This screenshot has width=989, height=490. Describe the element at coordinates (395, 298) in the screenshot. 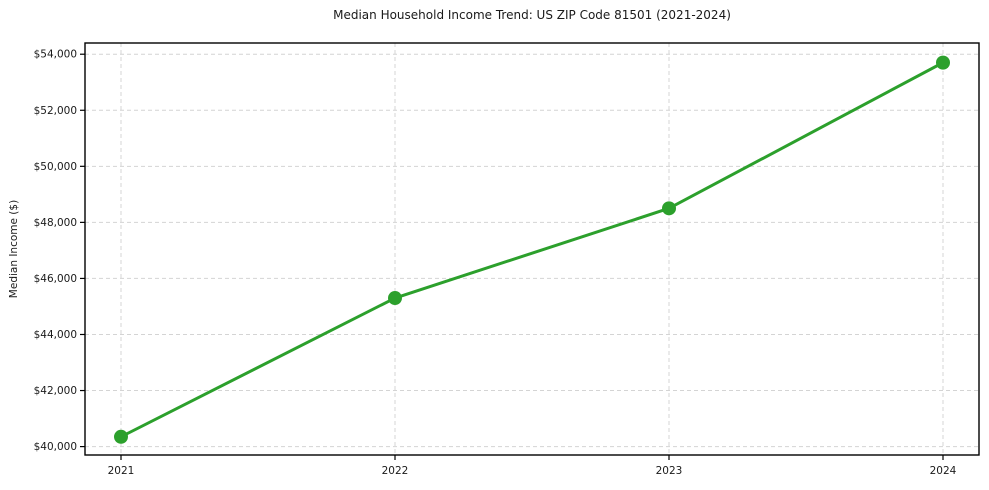

I see `data-point-2022` at that location.